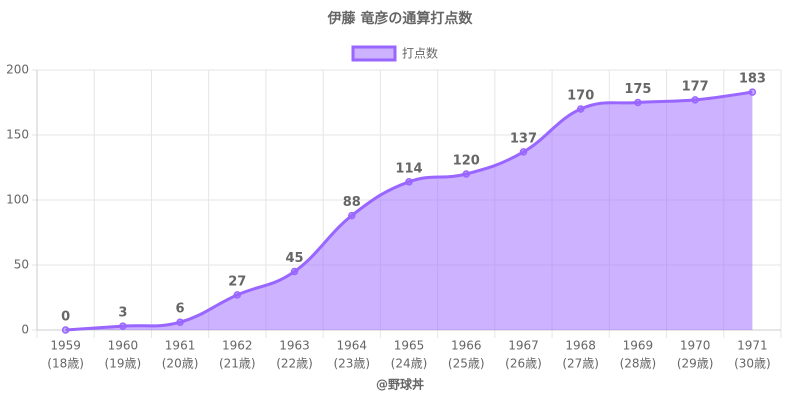  I want to click on footer: @野球丼, so click(400, 384).